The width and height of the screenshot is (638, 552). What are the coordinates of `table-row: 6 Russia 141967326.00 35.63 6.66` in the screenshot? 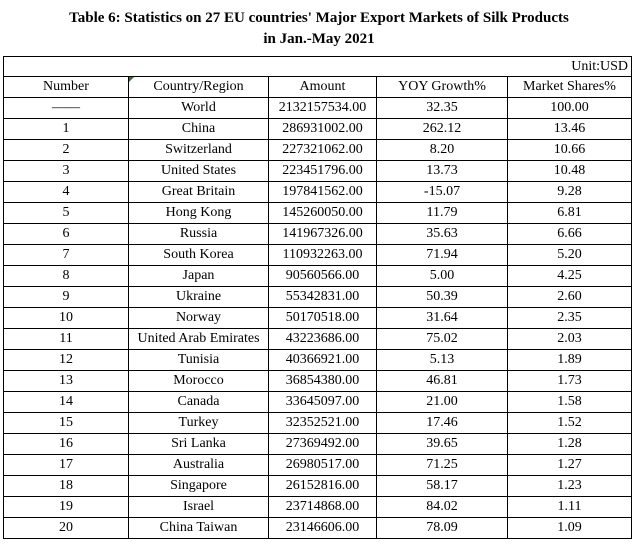 It's located at (318, 234).